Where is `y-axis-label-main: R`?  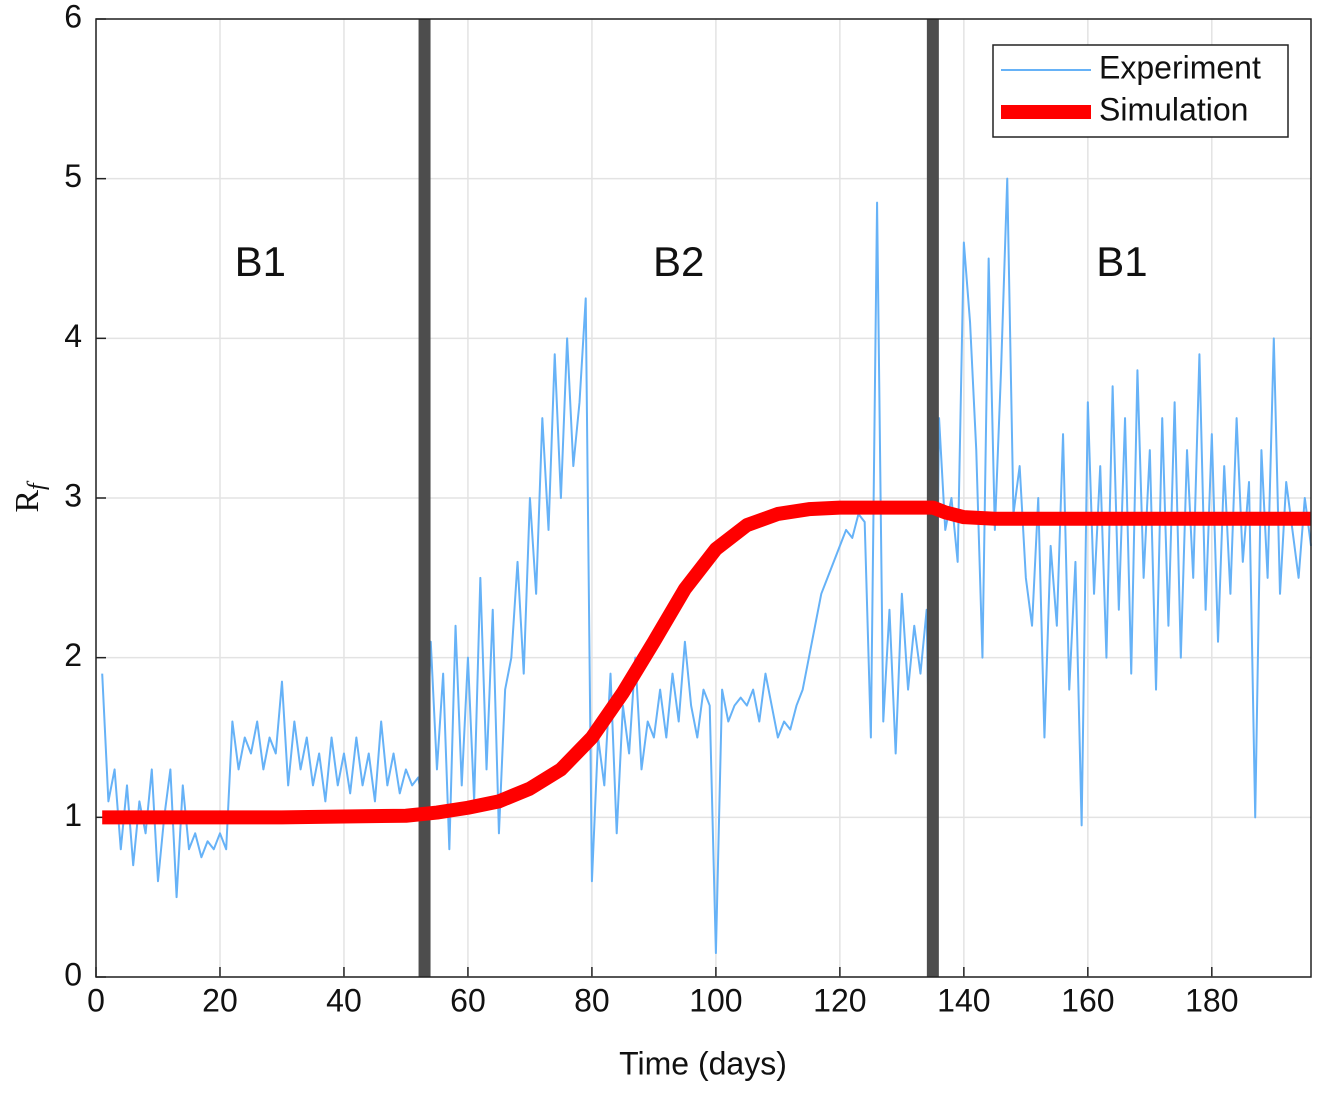
y-axis-label-main: R is located at coordinates (27, 501).